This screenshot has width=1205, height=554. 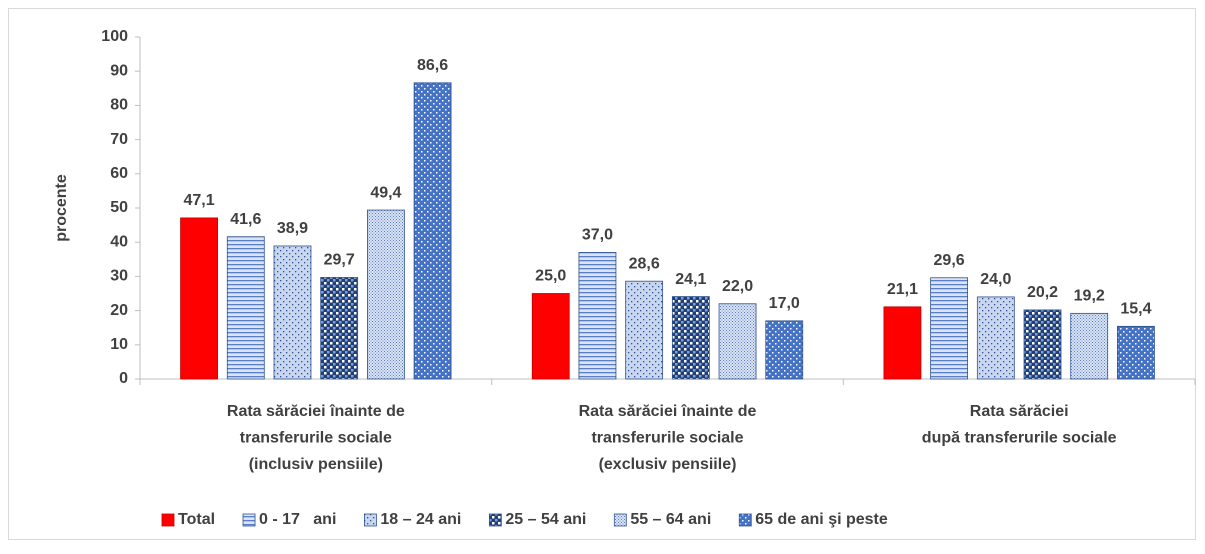 I want to click on value-label: 19,2, so click(x=1089, y=296).